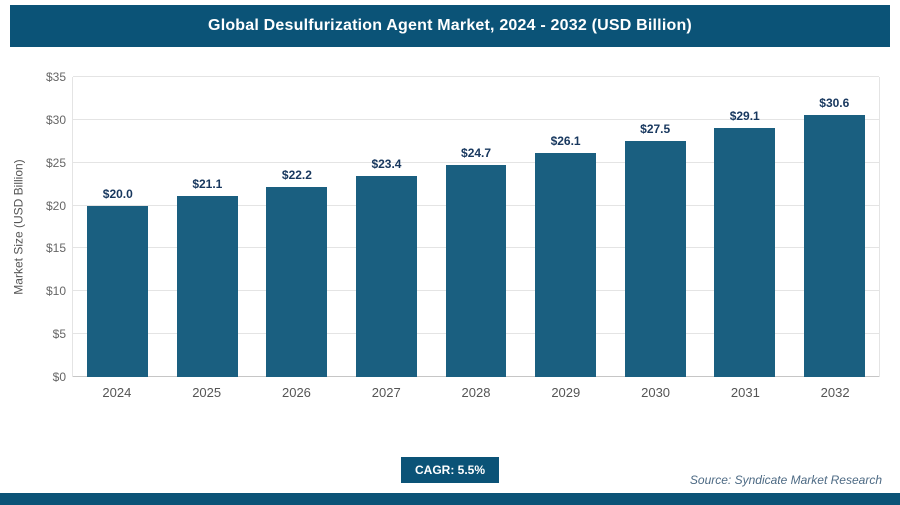  I want to click on source-text: Source: Syndicate Market Research, so click(785, 480).